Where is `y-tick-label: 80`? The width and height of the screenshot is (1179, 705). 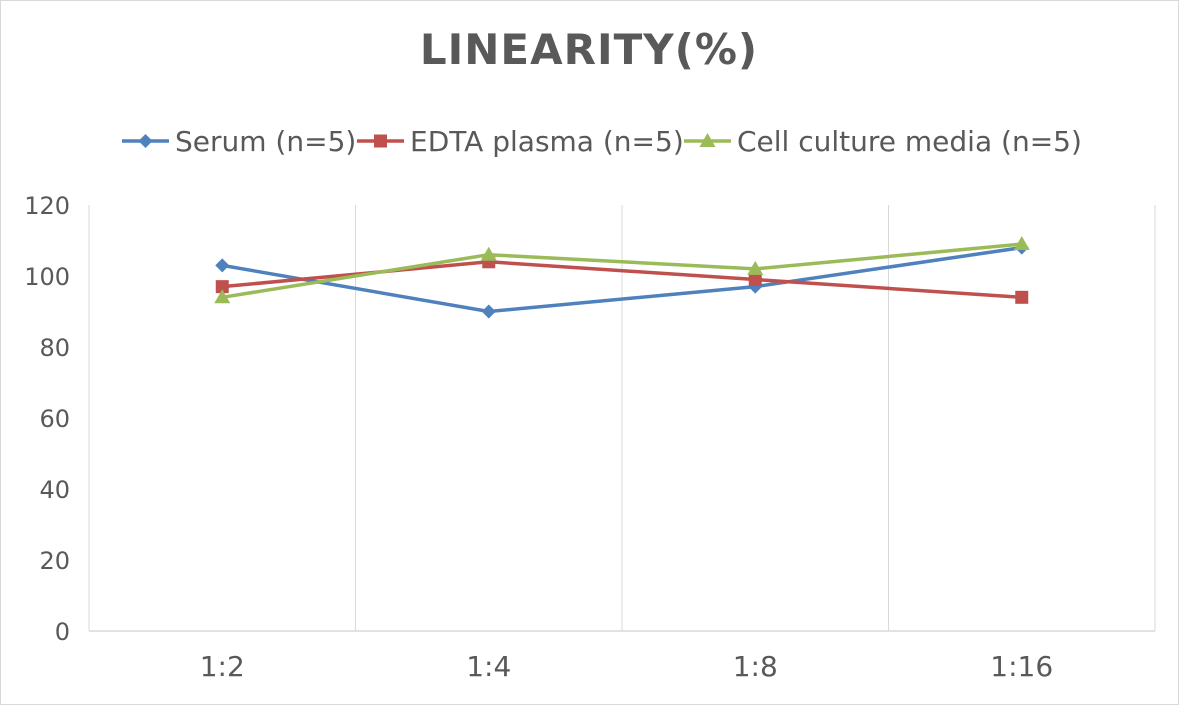
y-tick-label: 80 is located at coordinates (54, 348).